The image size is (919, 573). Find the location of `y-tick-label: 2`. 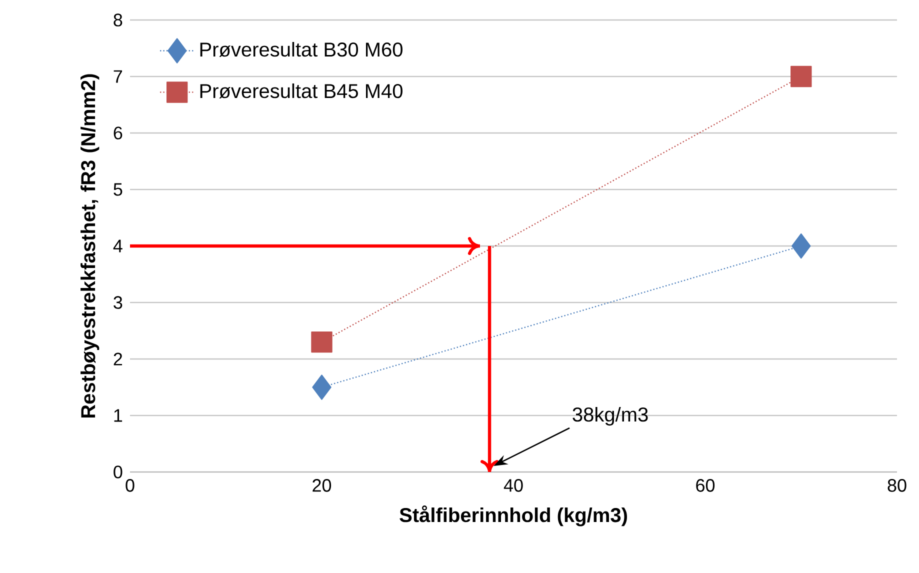

y-tick-label: 2 is located at coordinates (118, 359).